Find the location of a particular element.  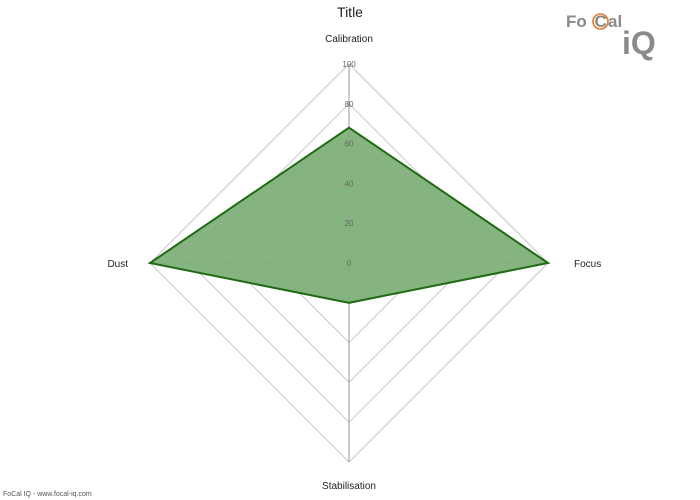

axis-label-stabilisation: Stabilisation is located at coordinates (349, 486).